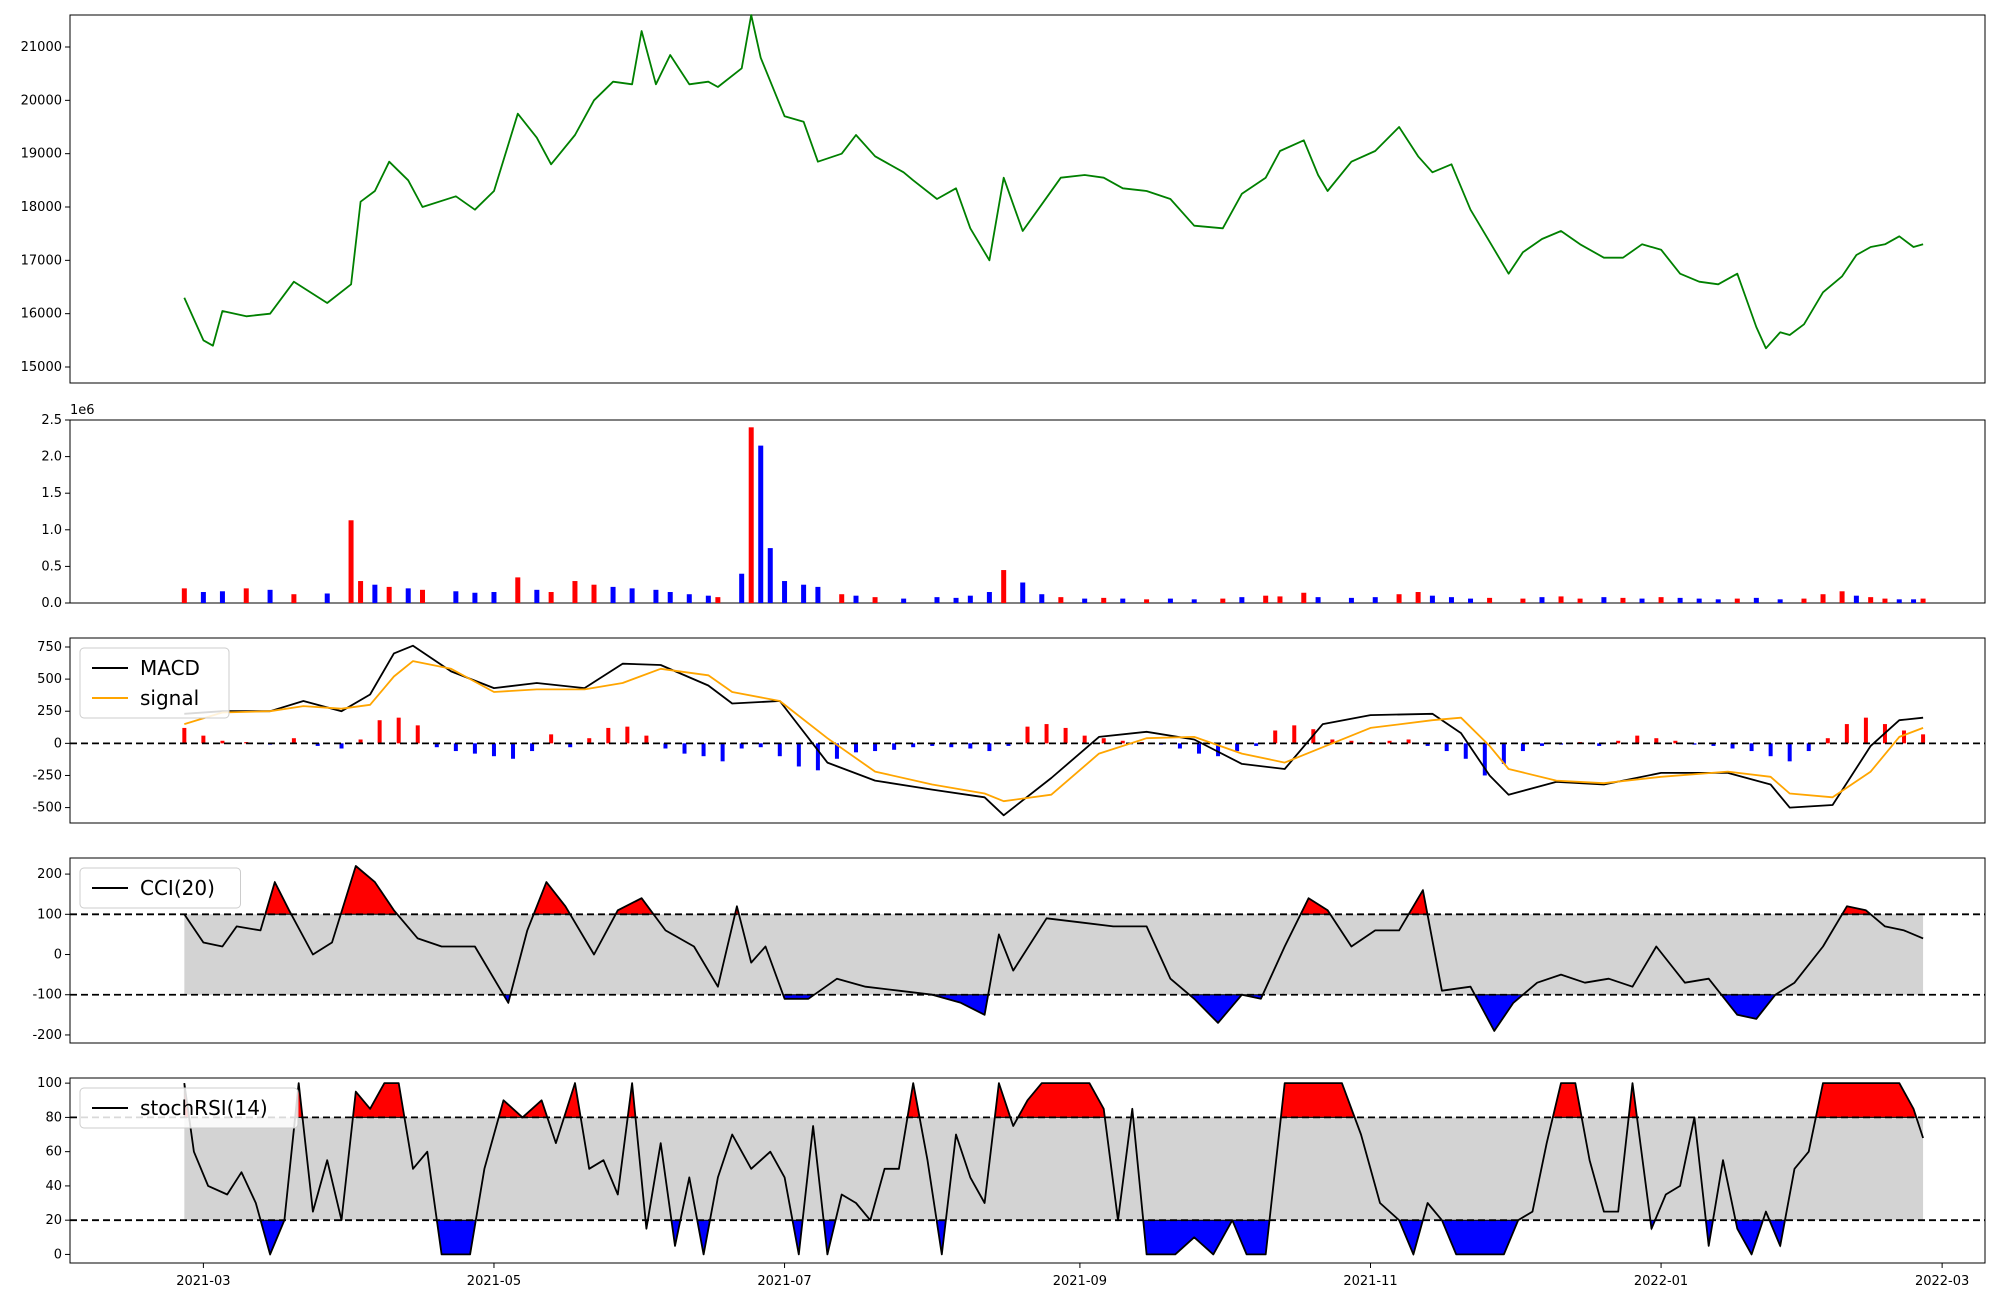  What do you see at coordinates (154, 683) in the screenshot?
I see `legend-box` at bounding box center [154, 683].